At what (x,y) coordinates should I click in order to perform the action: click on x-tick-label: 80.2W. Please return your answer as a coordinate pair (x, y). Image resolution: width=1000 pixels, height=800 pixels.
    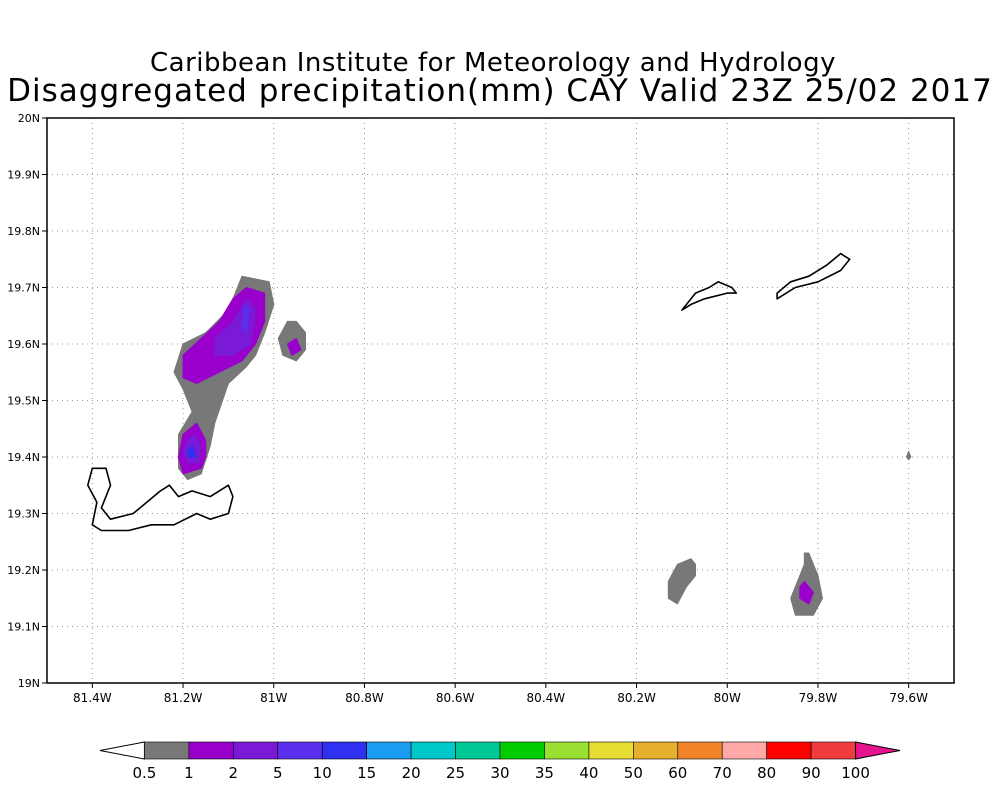
    Looking at the image, I should click on (636, 698).